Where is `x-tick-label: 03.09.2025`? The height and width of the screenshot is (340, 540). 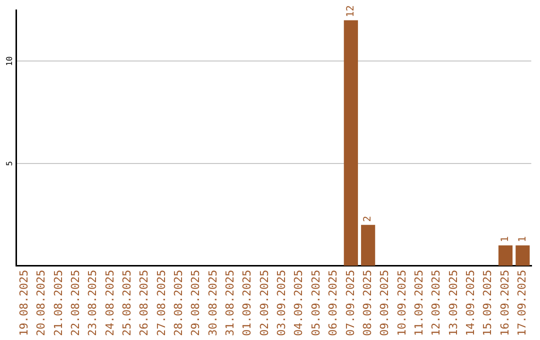
x-tick-label: 03.09.2025 is located at coordinates (281, 303).